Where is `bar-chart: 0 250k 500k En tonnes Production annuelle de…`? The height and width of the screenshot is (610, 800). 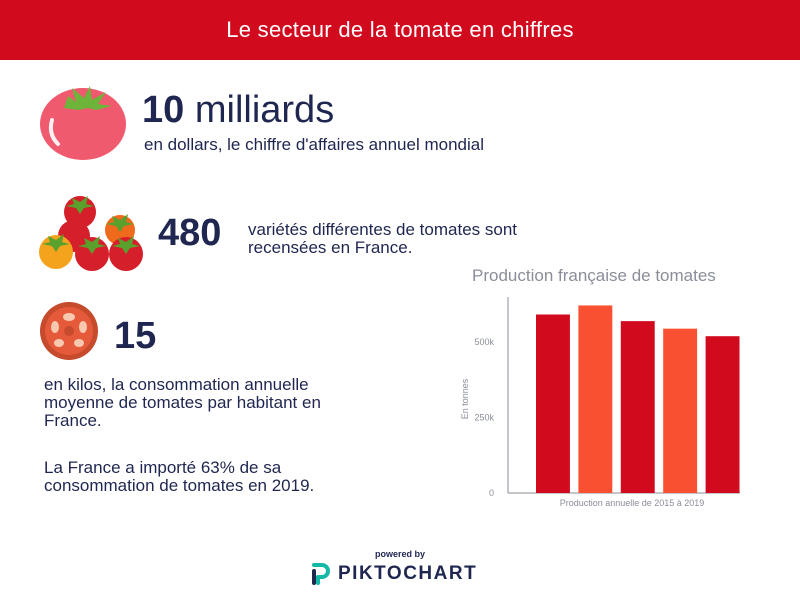
bar-chart: 0 250k 500k En tonnes Production annuelle de… is located at coordinates (600, 402).